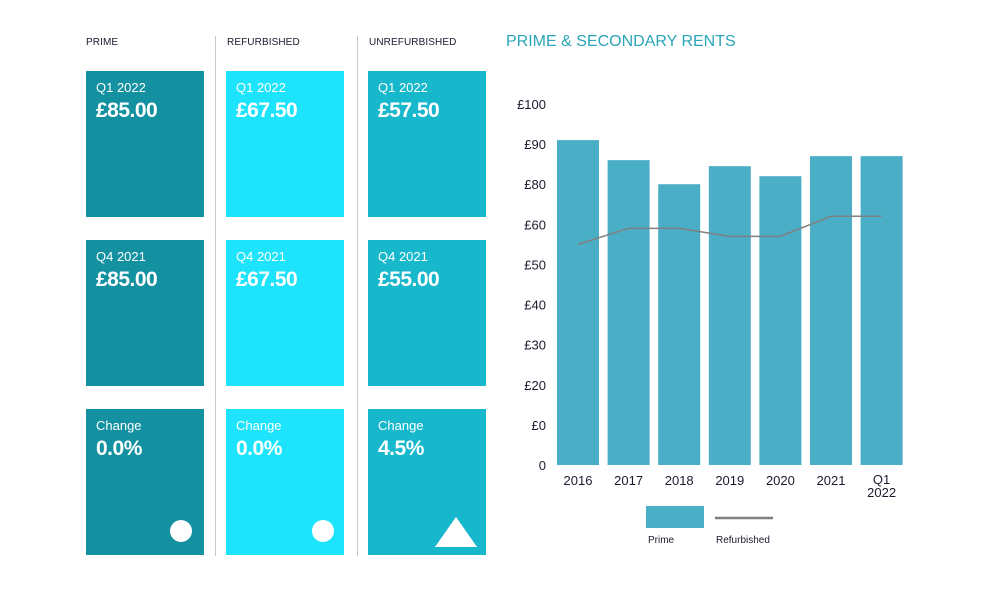 This screenshot has width=1001, height=601. What do you see at coordinates (628, 480) in the screenshot?
I see `x-tick-label: 2017` at bounding box center [628, 480].